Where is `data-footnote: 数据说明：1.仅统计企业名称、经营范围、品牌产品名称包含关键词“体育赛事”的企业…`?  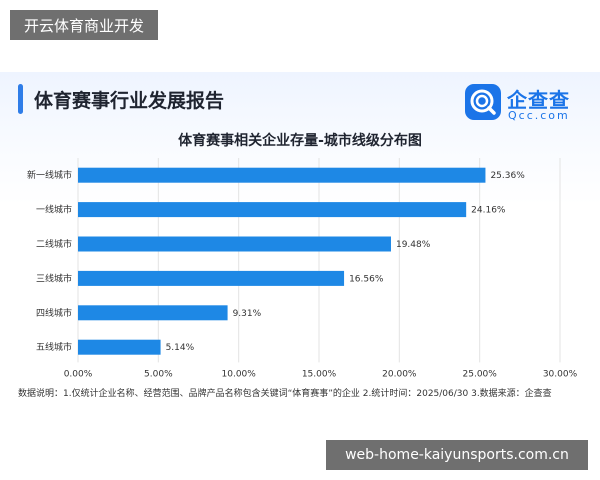 data-footnote: 数据说明：1.仅统计企业名称、经营范围、品牌产品名称包含关键词“体育赛事”的企业… is located at coordinates (285, 394).